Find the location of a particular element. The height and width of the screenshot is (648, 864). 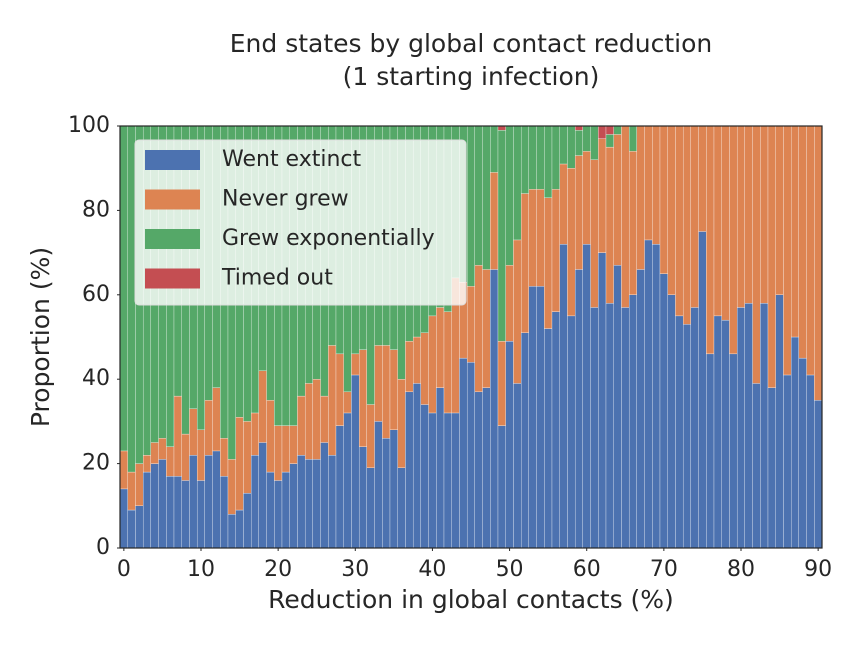

legend-box is located at coordinates (300, 222).